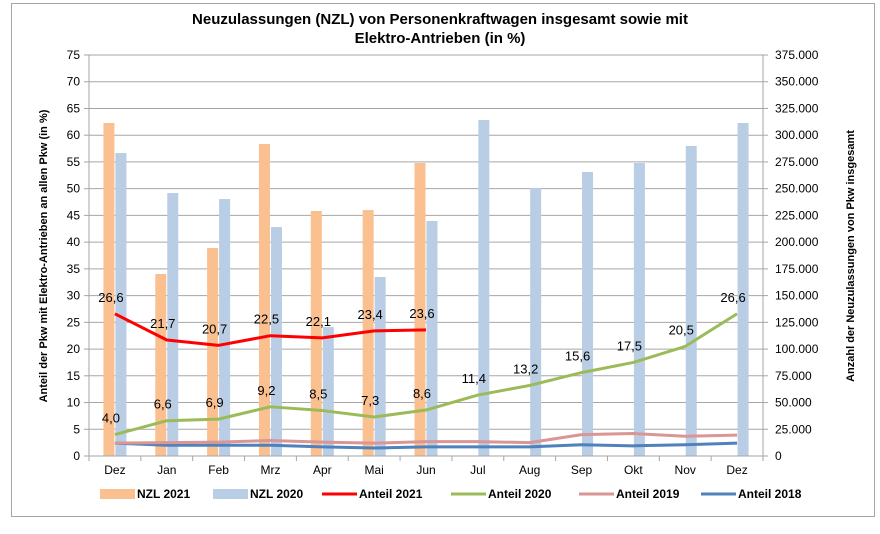 The image size is (880, 534). I want to click on data-label: 21,7, so click(162, 323).